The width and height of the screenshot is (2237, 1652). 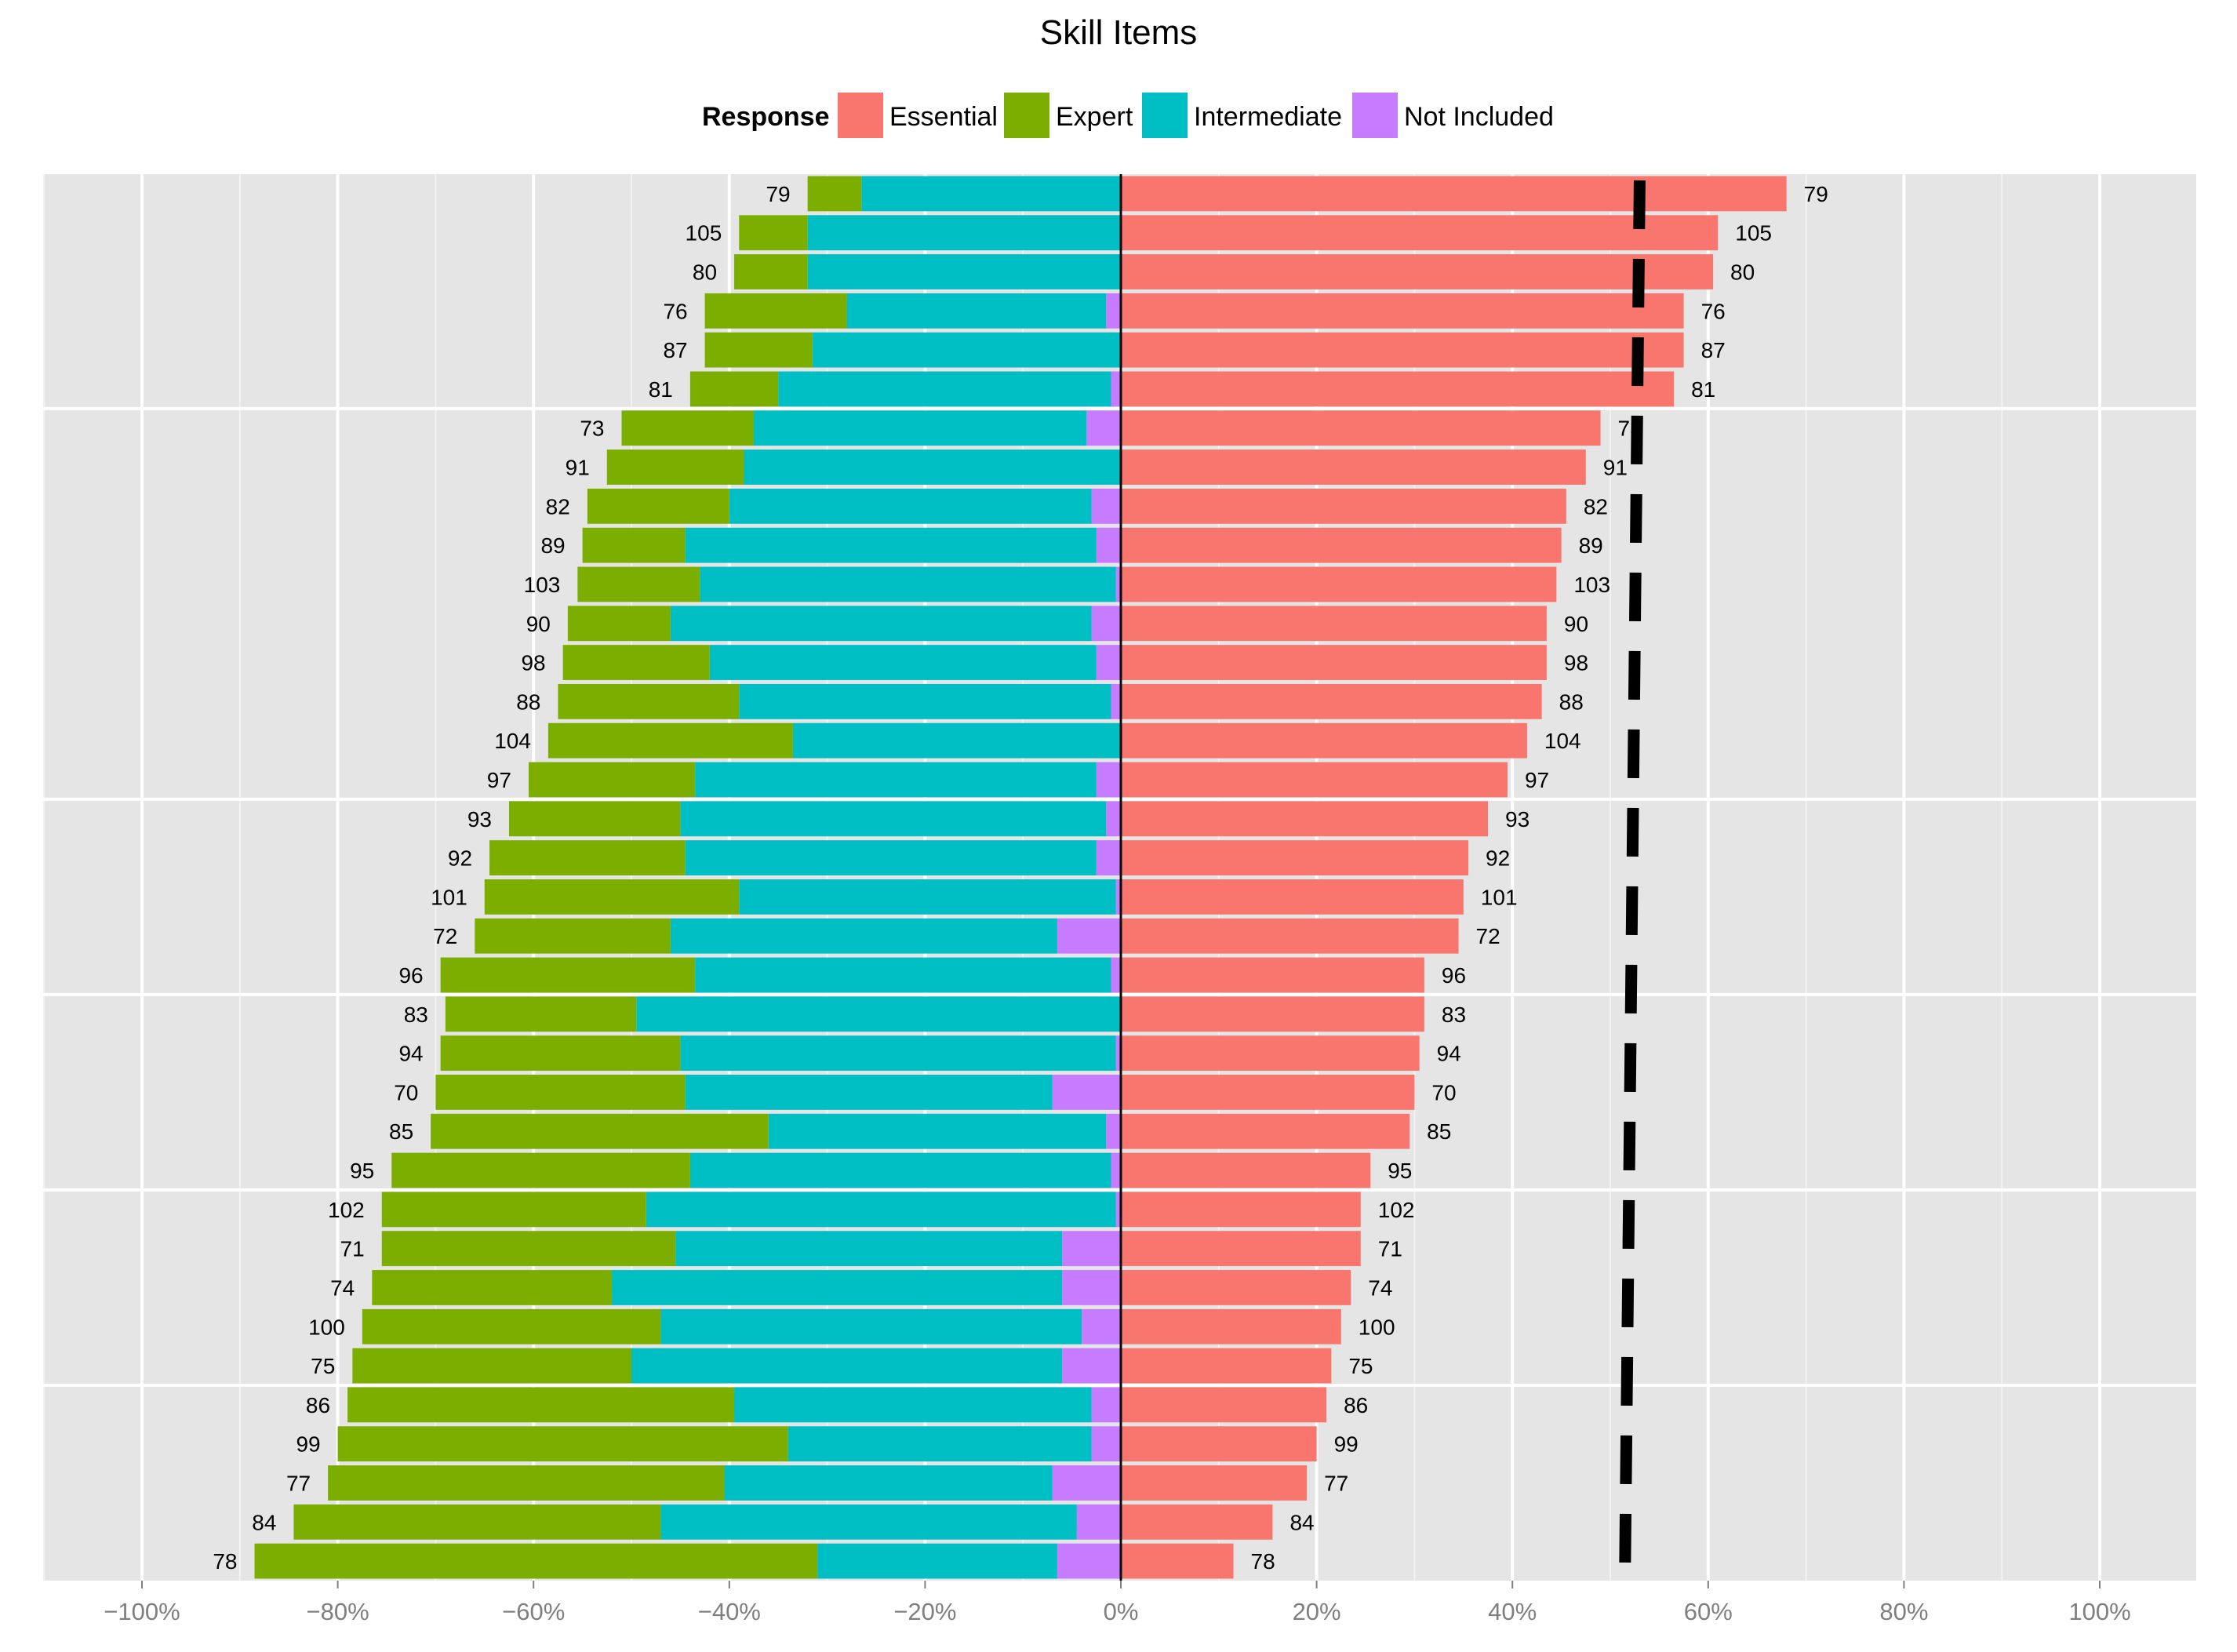 What do you see at coordinates (1615, 468) in the screenshot?
I see `data-label-right: 91` at bounding box center [1615, 468].